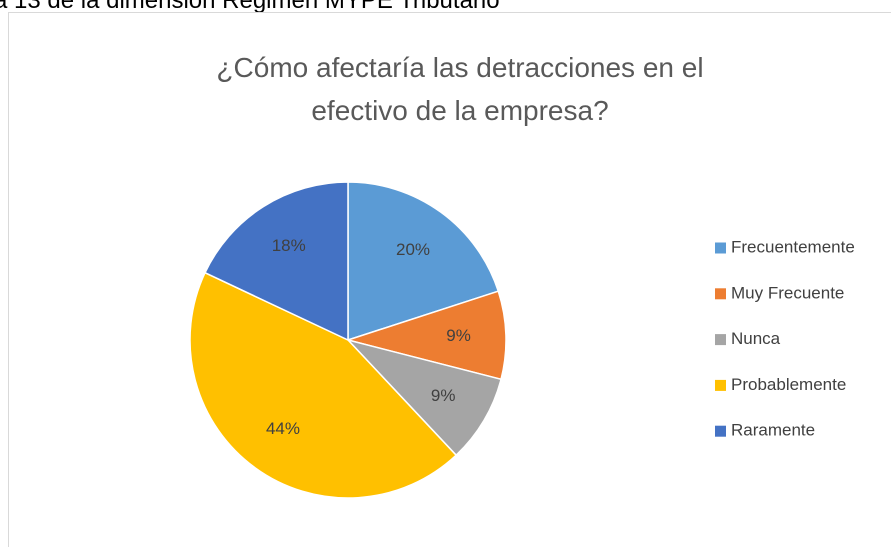 The height and width of the screenshot is (547, 891). Describe the element at coordinates (793, 246) in the screenshot. I see `legend-label: Frecuentemente` at that location.